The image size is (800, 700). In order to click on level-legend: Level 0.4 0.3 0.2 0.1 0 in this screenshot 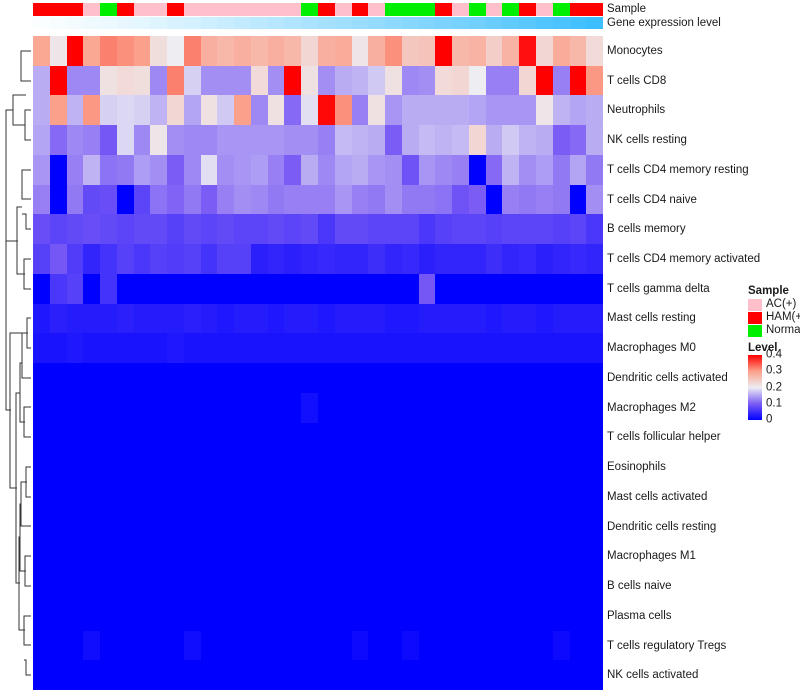, I will do `click(774, 383)`.